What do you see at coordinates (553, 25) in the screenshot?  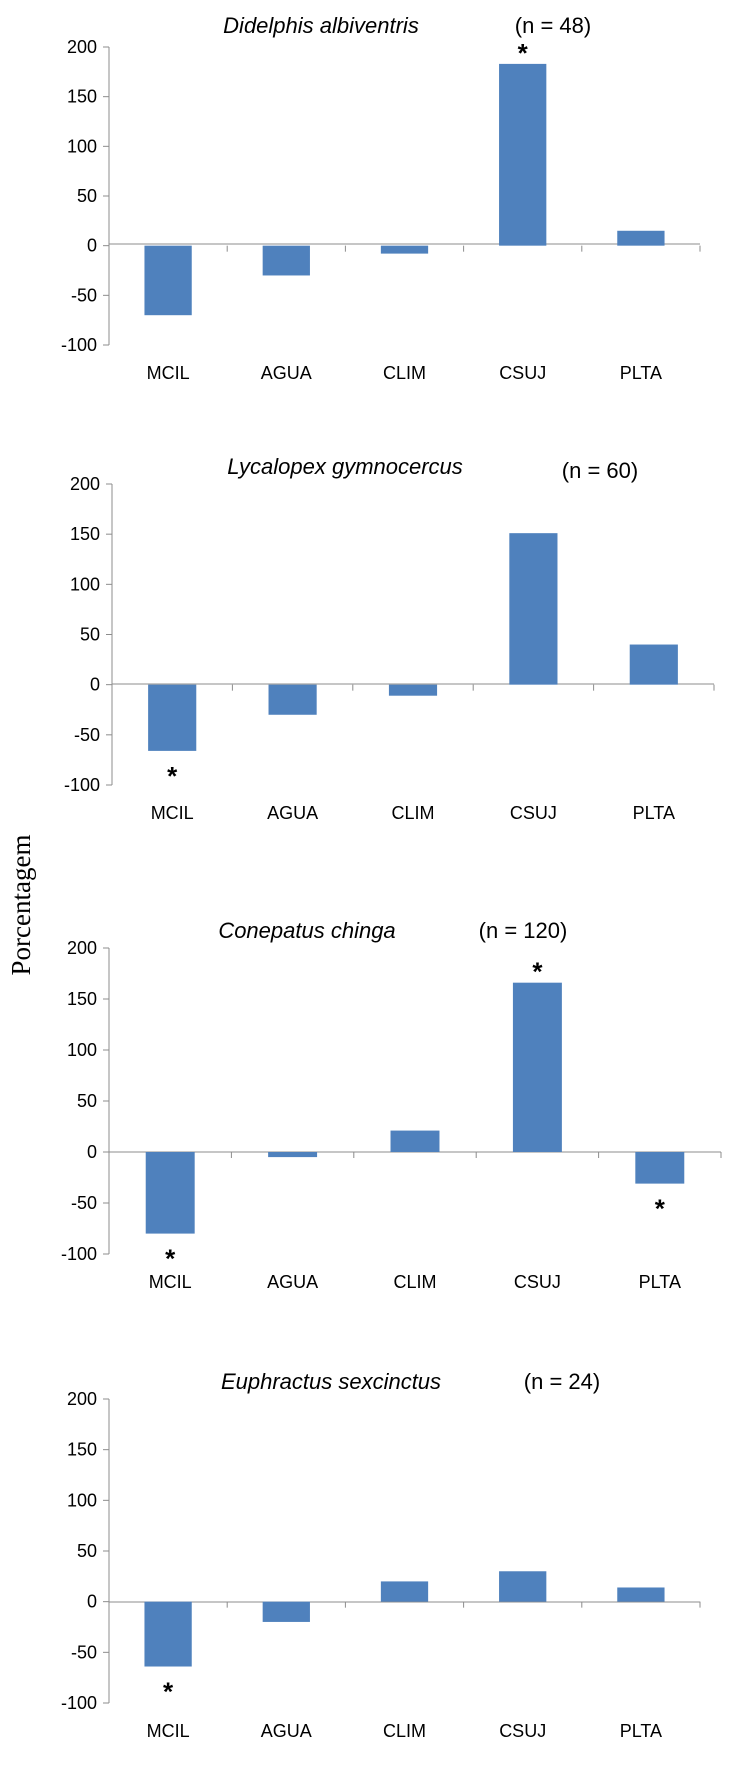 I see `chart-n-label: (n = 48)` at bounding box center [553, 25].